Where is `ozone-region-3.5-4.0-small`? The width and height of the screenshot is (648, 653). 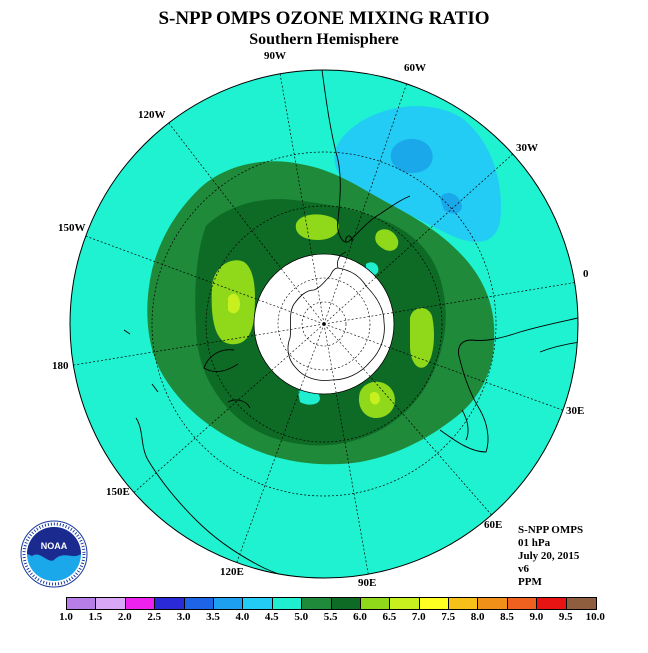
ozone-region-3.5-4.0-small is located at coordinates (451, 203).